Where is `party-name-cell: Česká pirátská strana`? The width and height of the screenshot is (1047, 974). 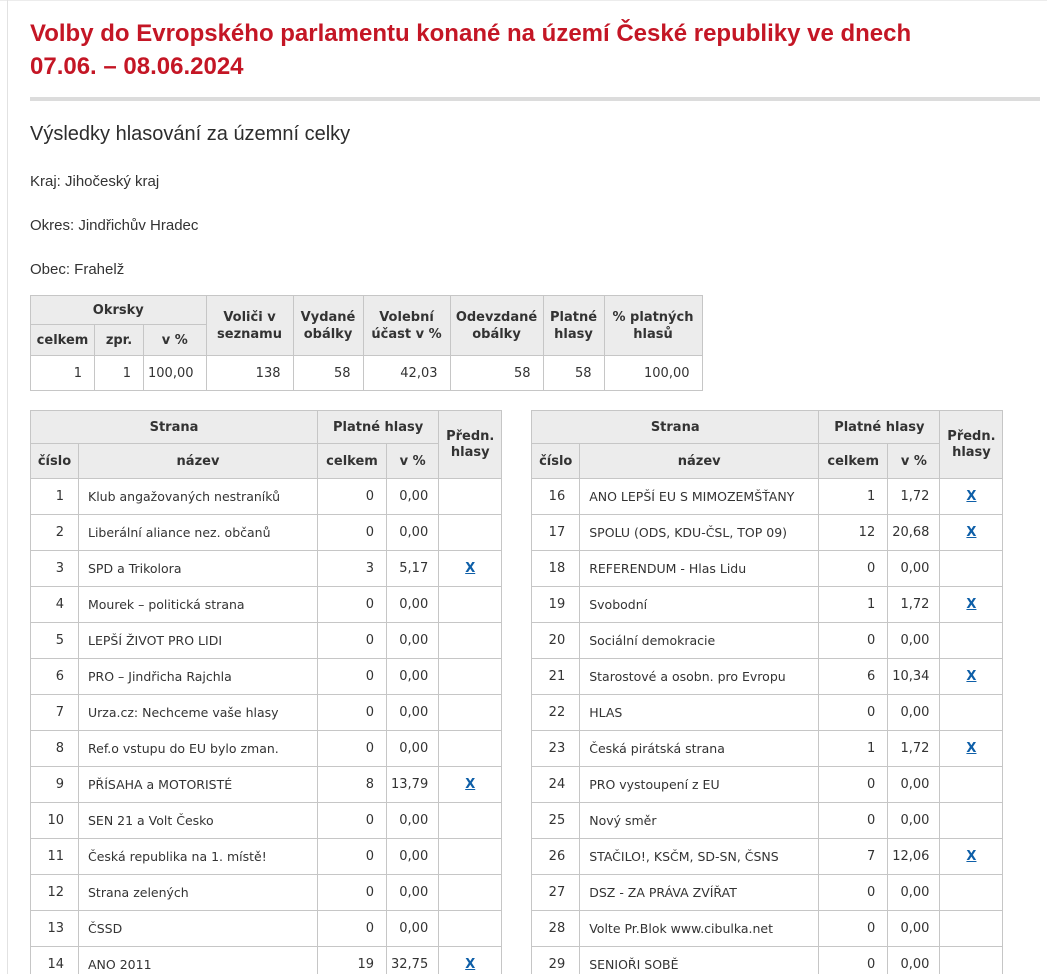 party-name-cell: Česká pirátská strana is located at coordinates (699, 748).